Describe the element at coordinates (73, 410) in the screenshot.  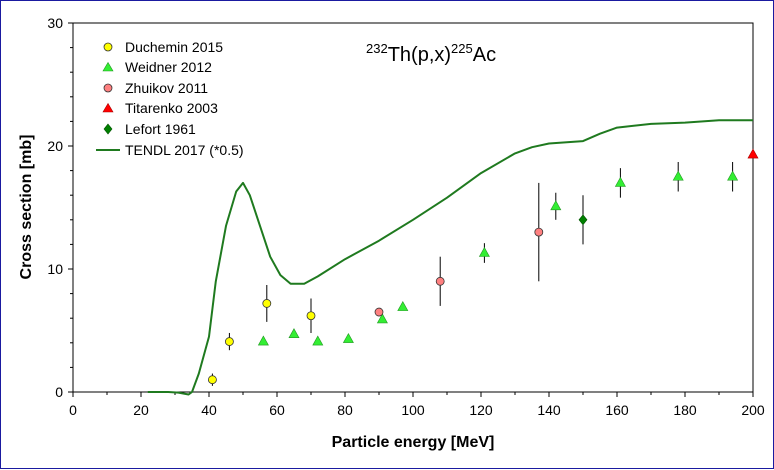
I see `x-tick-label: 0` at that location.